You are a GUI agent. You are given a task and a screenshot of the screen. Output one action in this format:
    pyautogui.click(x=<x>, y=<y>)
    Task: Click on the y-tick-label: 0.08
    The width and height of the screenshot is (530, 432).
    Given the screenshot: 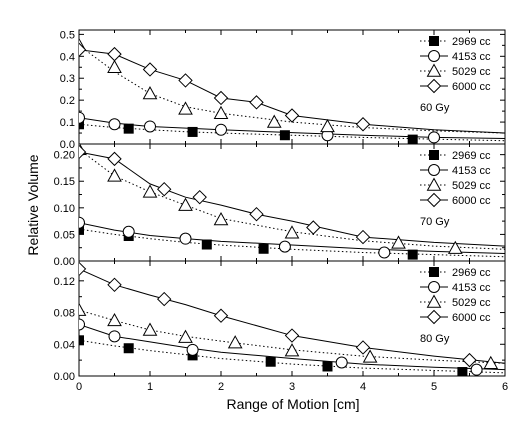 What is the action you would take?
    pyautogui.click(x=64, y=314)
    